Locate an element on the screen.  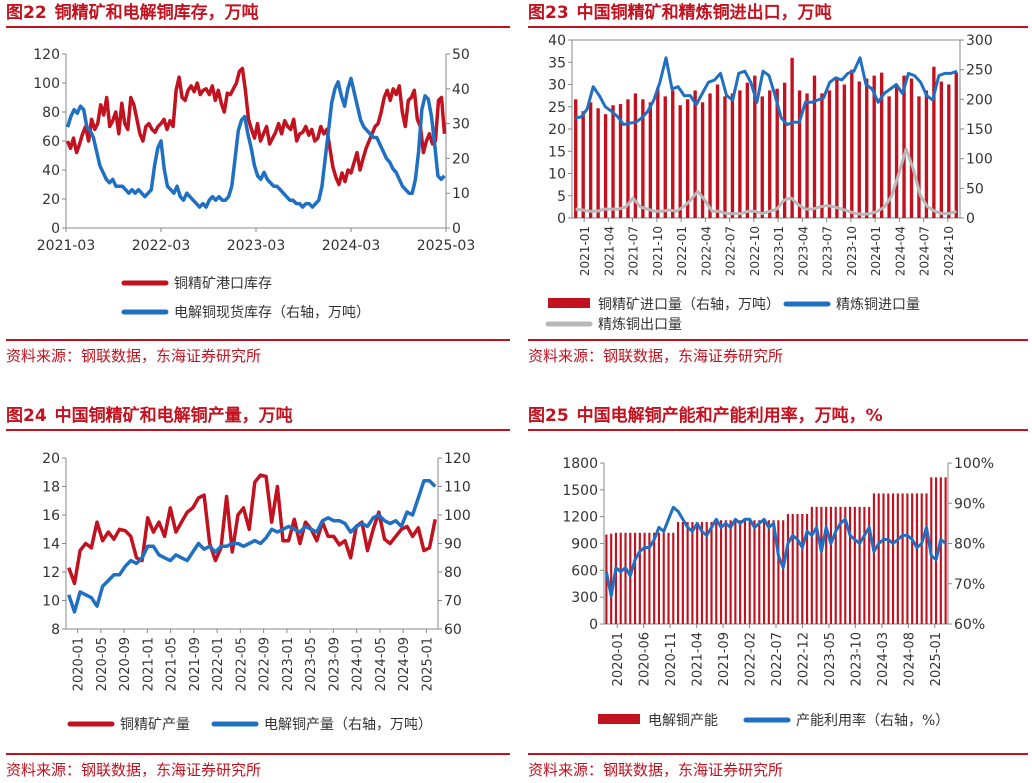
y-right-tick-label: 70% is located at coordinates (969, 585).